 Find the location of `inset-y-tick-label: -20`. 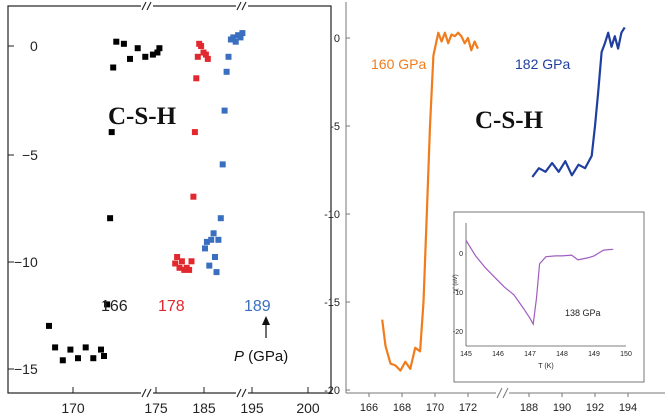

inset-y-tick-label: -20 is located at coordinates (458, 332).